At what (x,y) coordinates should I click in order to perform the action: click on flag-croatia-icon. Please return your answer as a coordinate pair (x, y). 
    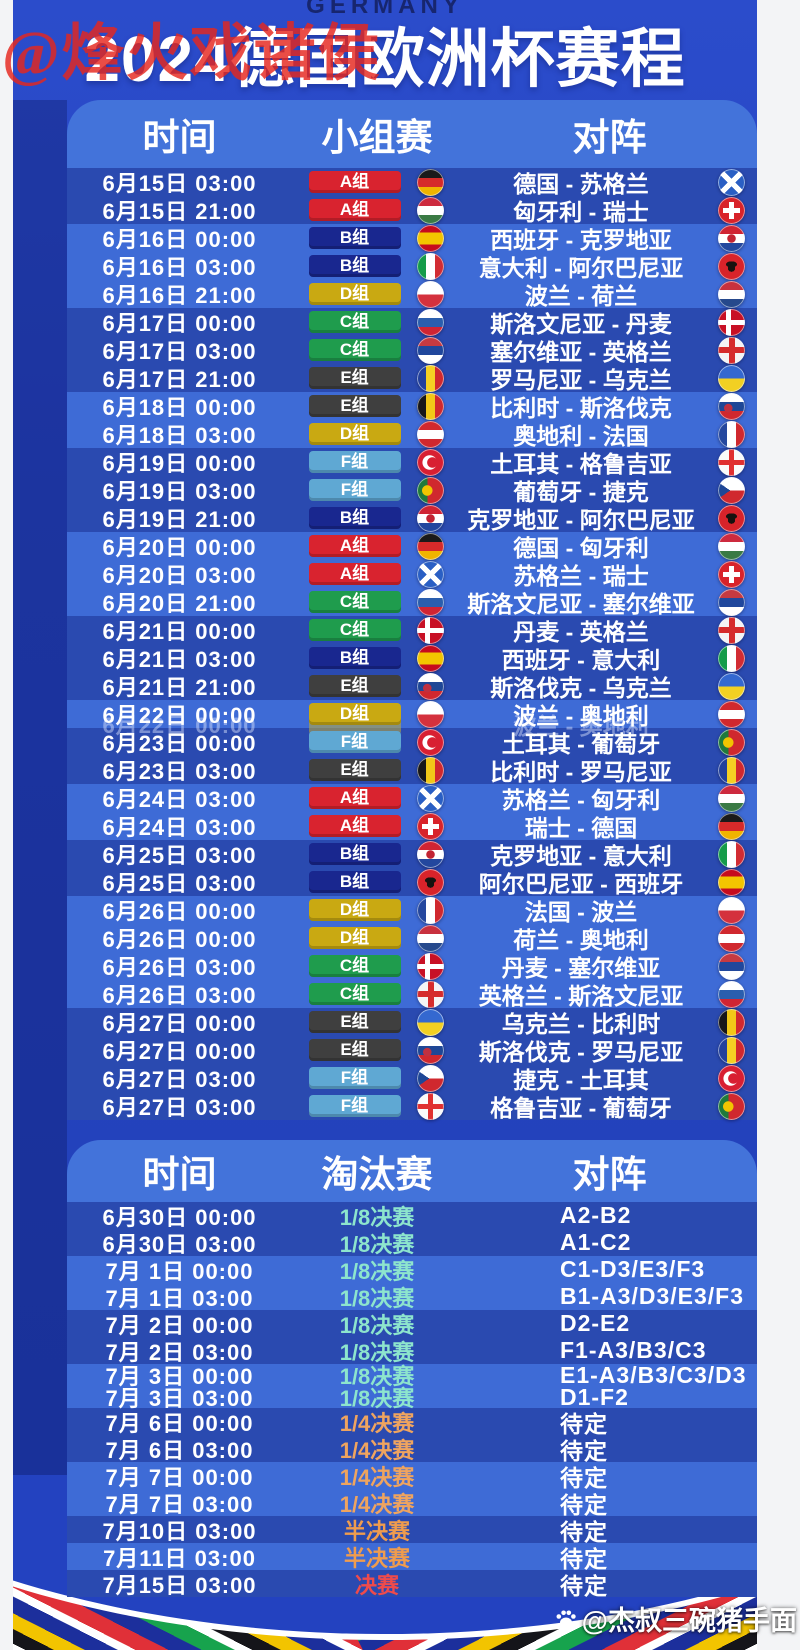
    Looking at the image, I should click on (430, 854).